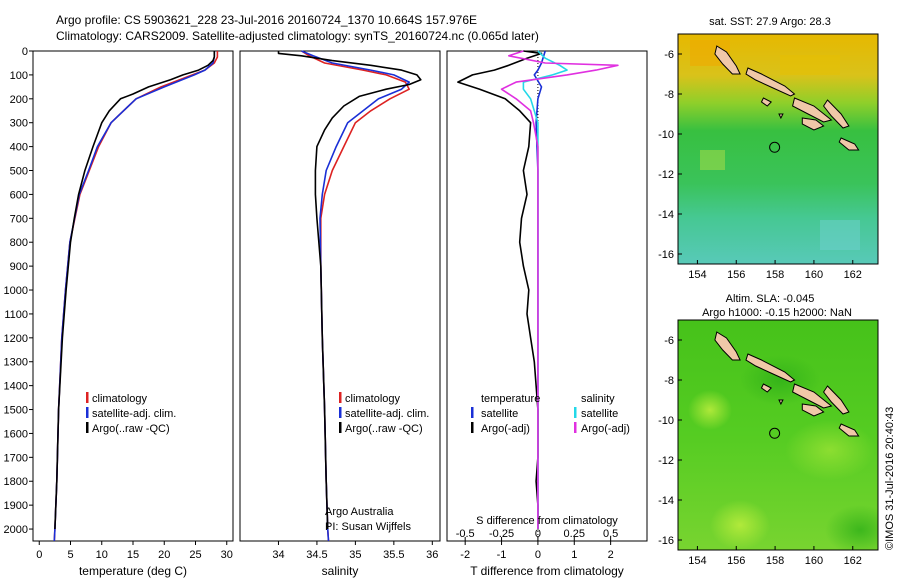  Describe the element at coordinates (133, 571) in the screenshot. I see `temperature-xlabel: temperature (deg C)` at that location.